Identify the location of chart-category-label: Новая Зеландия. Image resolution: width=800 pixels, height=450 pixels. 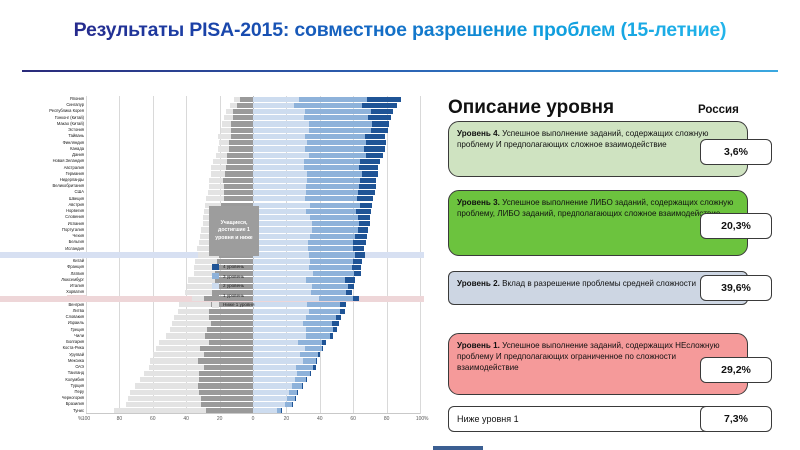
(68, 161).